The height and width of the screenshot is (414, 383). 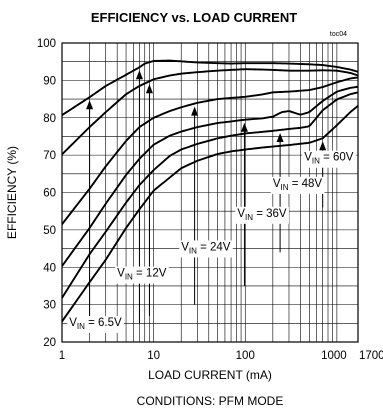 I want to click on y-tick-label: 70, so click(x=49, y=156).